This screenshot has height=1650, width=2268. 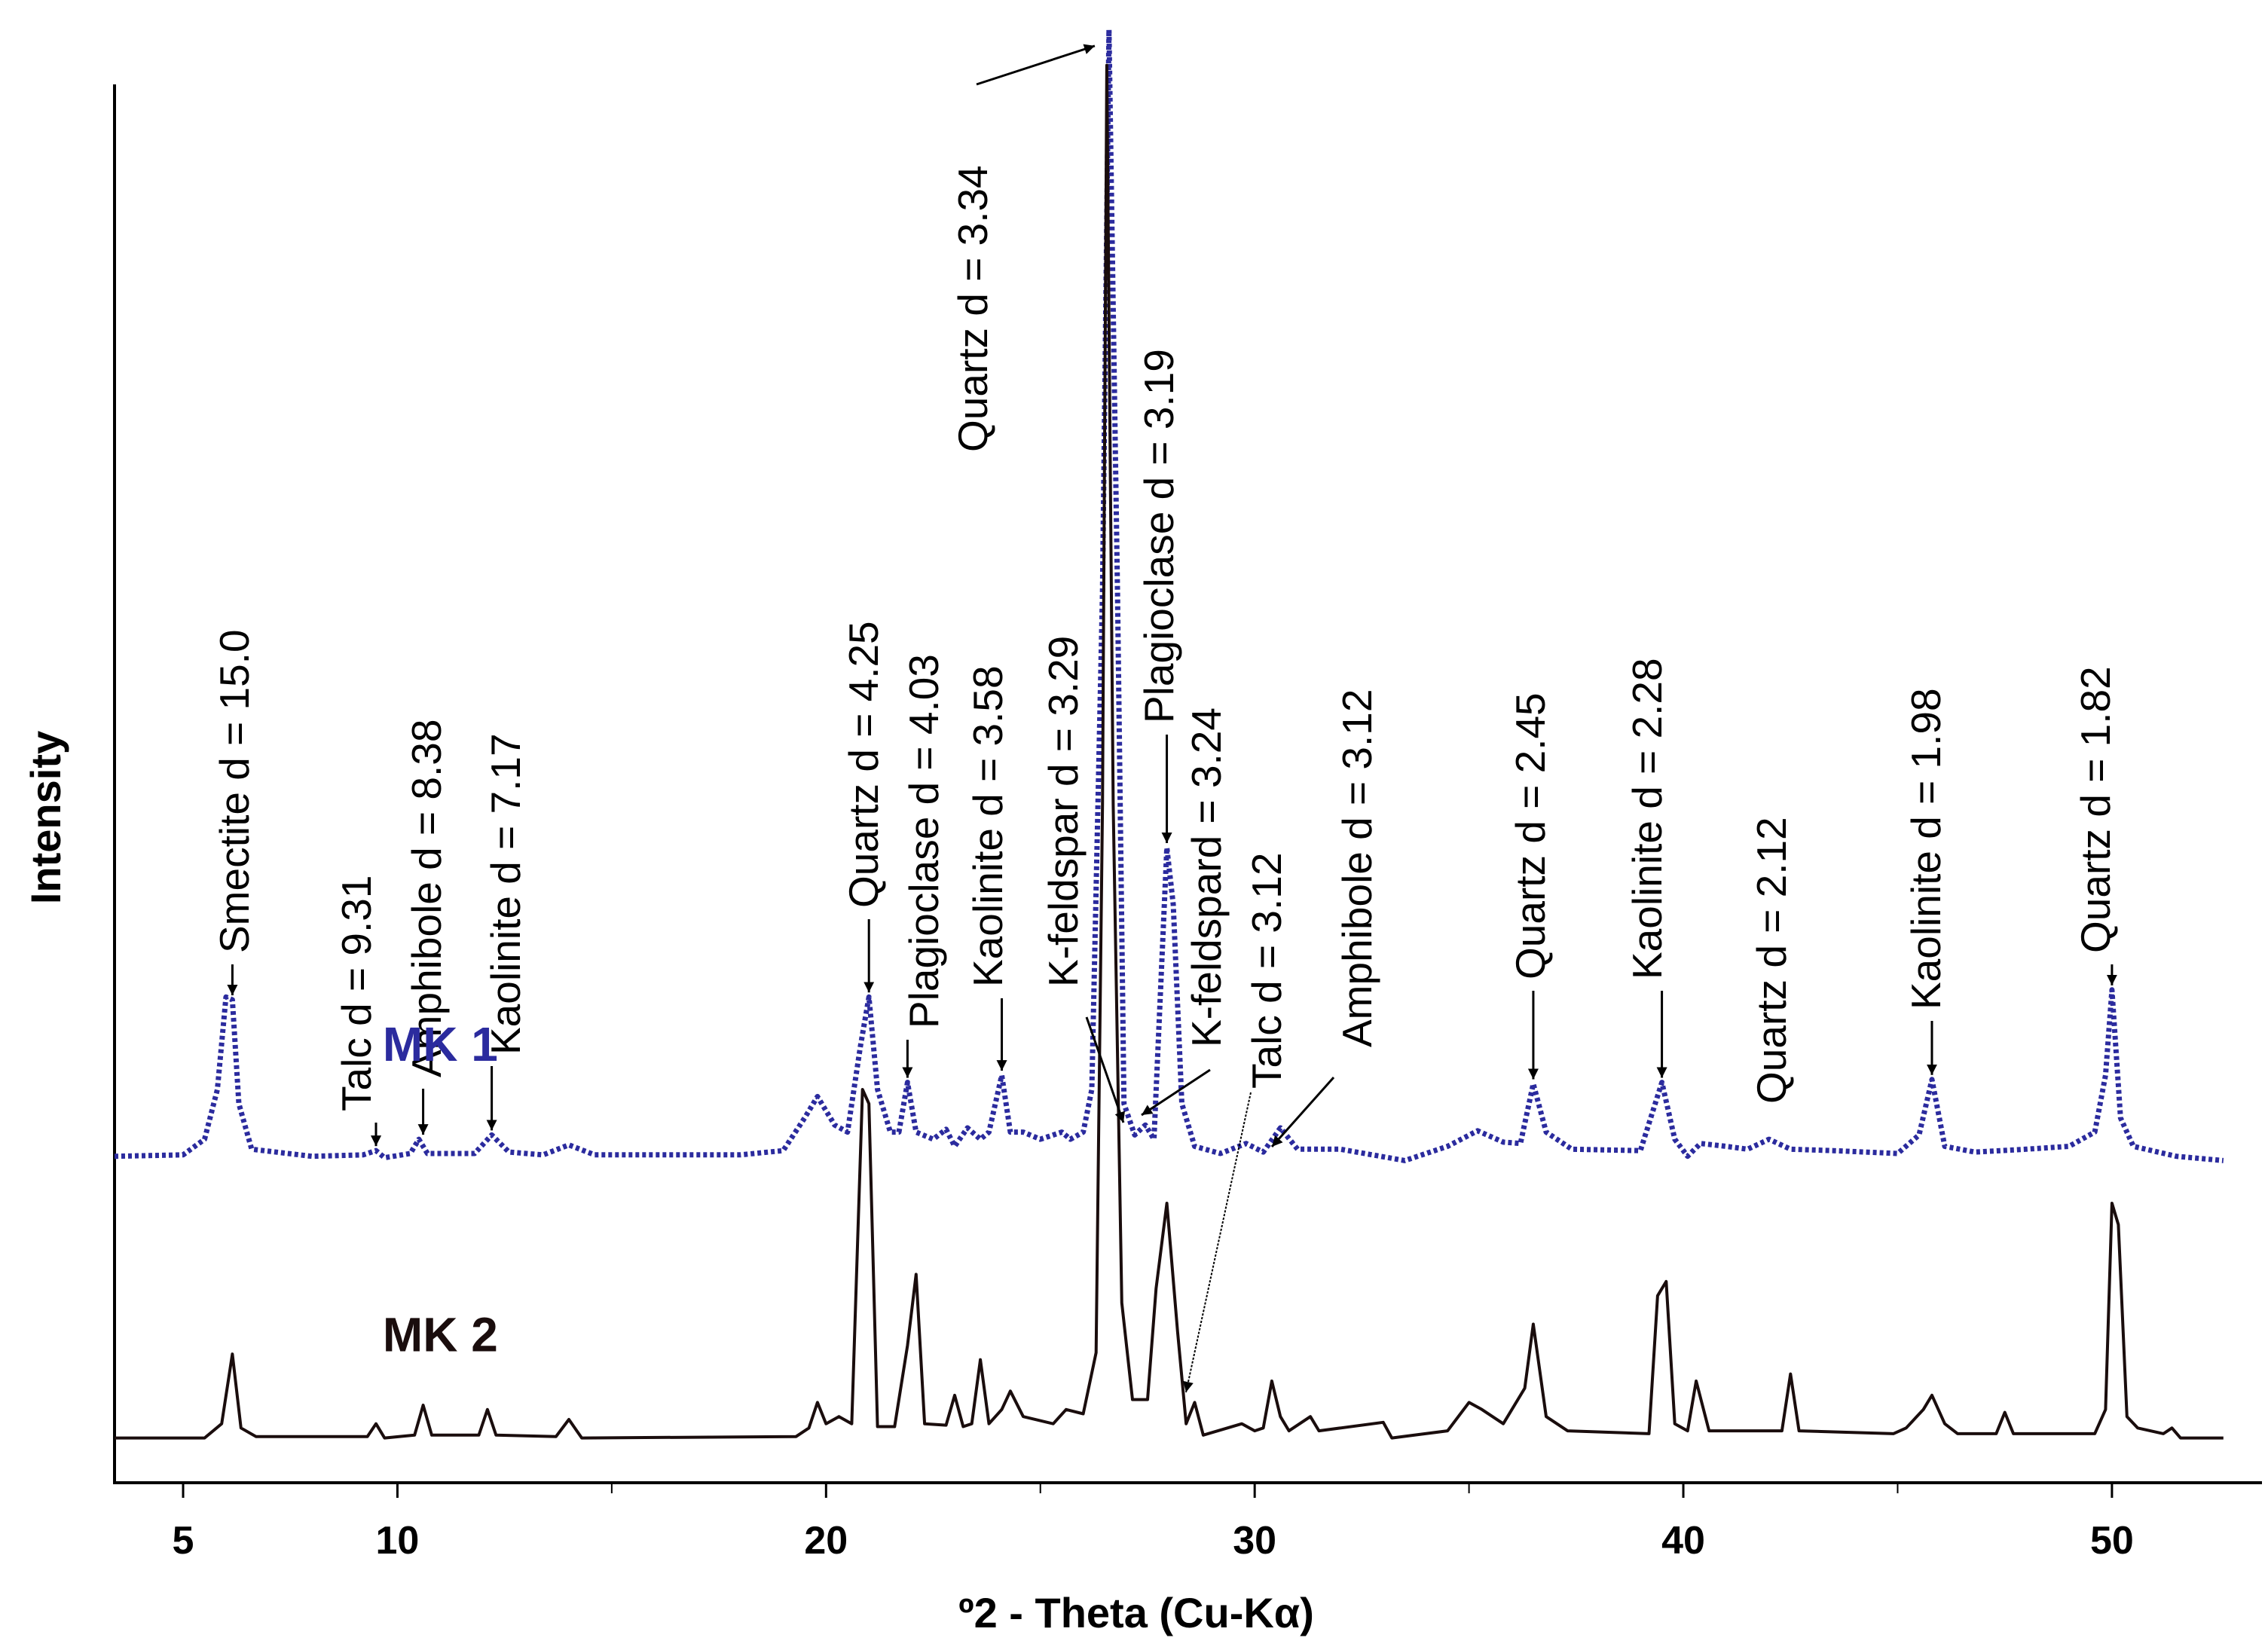 I want to click on x-tick-label-30: 30, so click(x=1254, y=1541).